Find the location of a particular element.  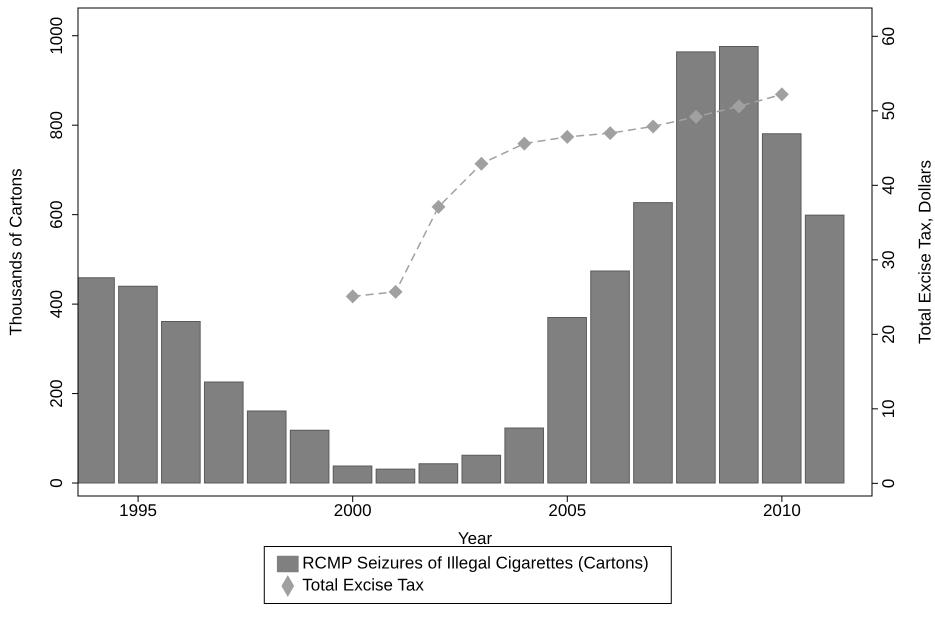

x-tick-label: 2005 is located at coordinates (567, 510).